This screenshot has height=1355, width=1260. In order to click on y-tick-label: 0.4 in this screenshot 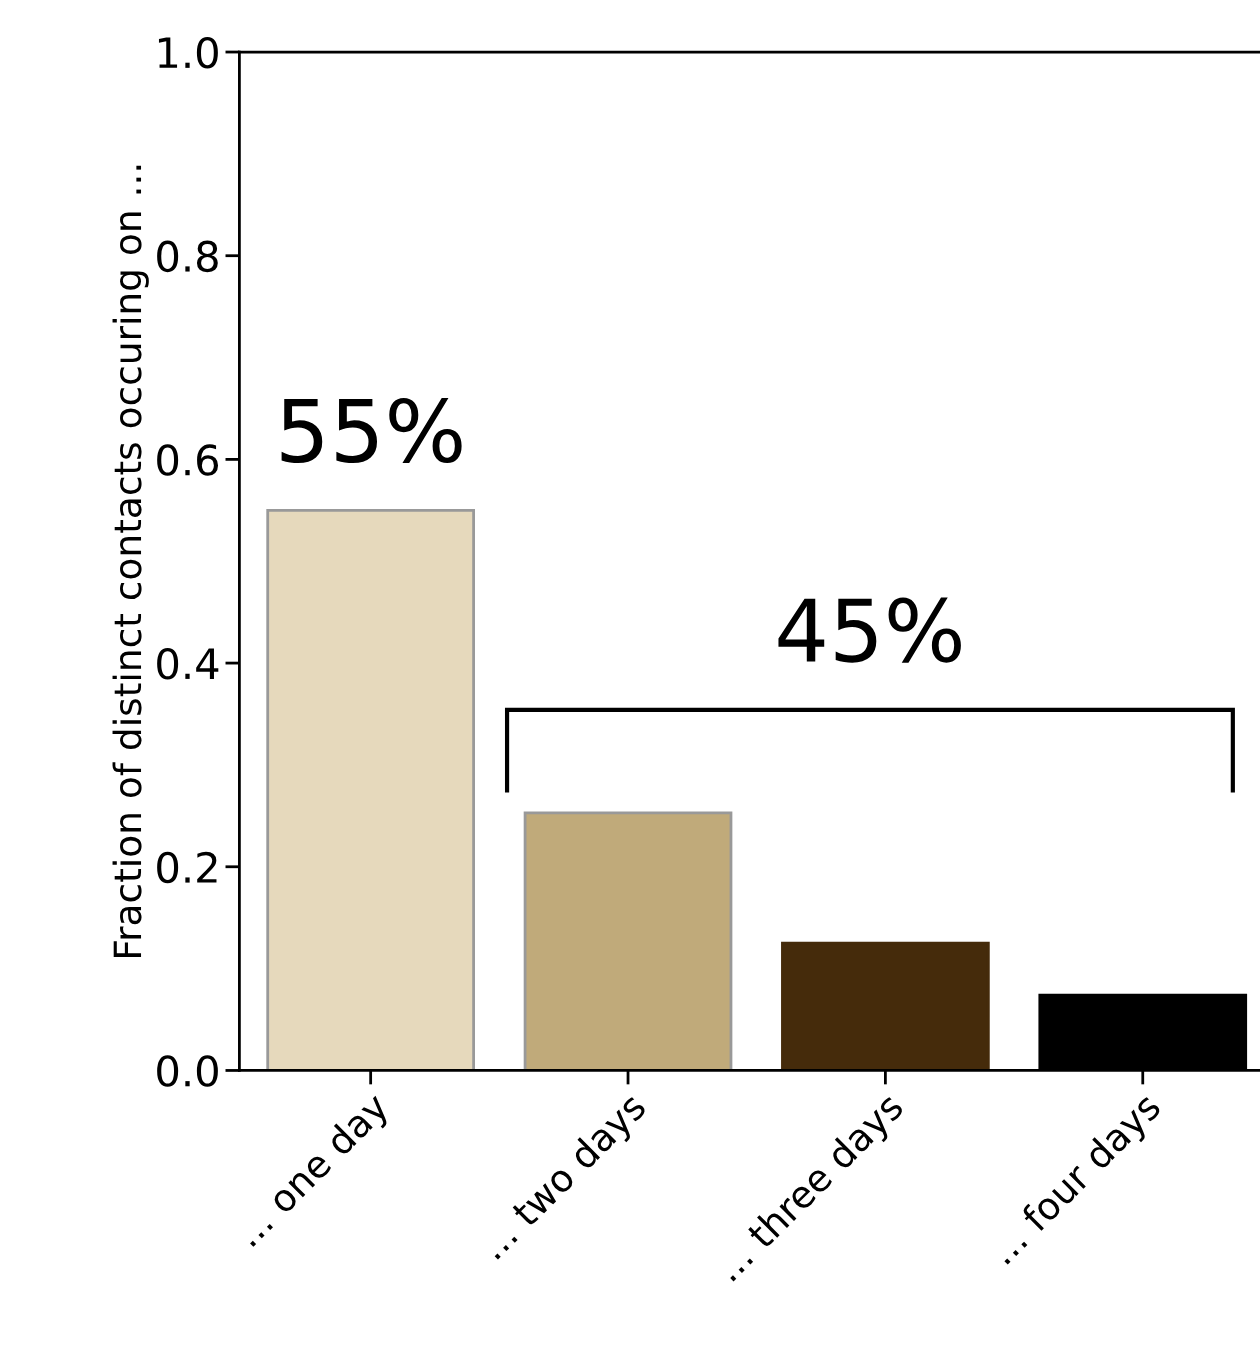, I will do `click(188, 663)`.